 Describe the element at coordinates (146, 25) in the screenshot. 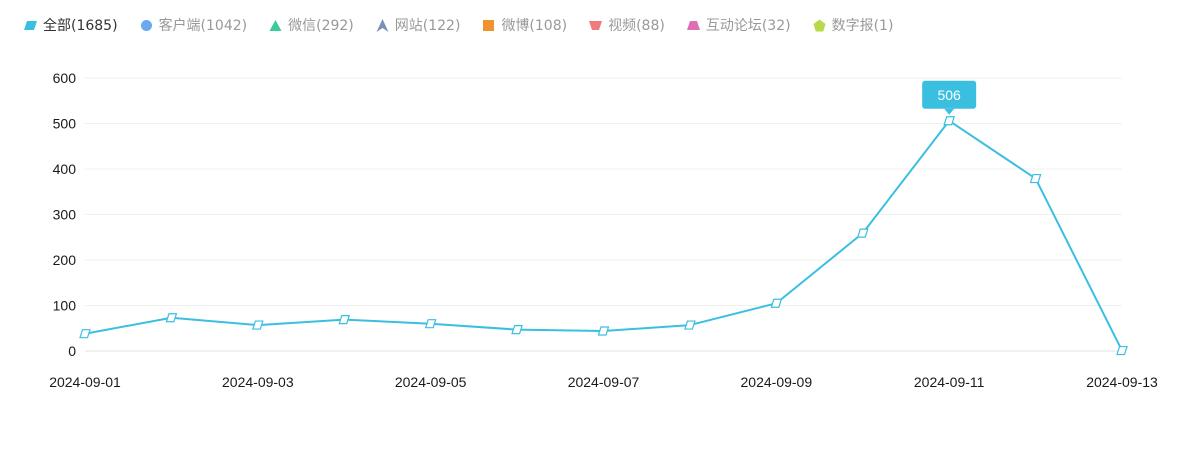

I see `circle-icon` at that location.